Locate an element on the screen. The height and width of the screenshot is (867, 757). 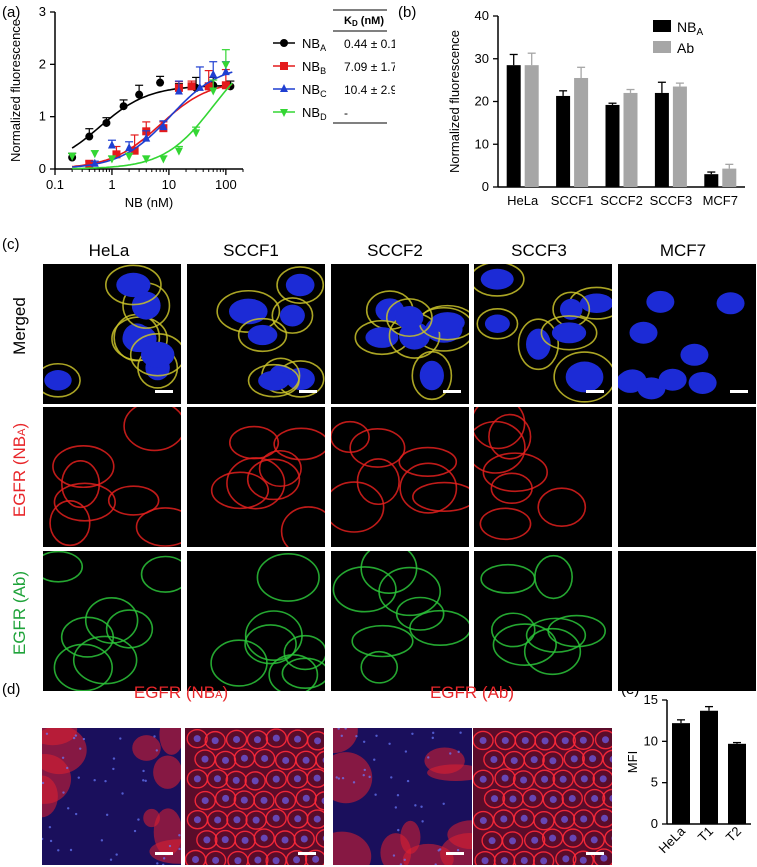
fit-curve is located at coordinates (152, 126).